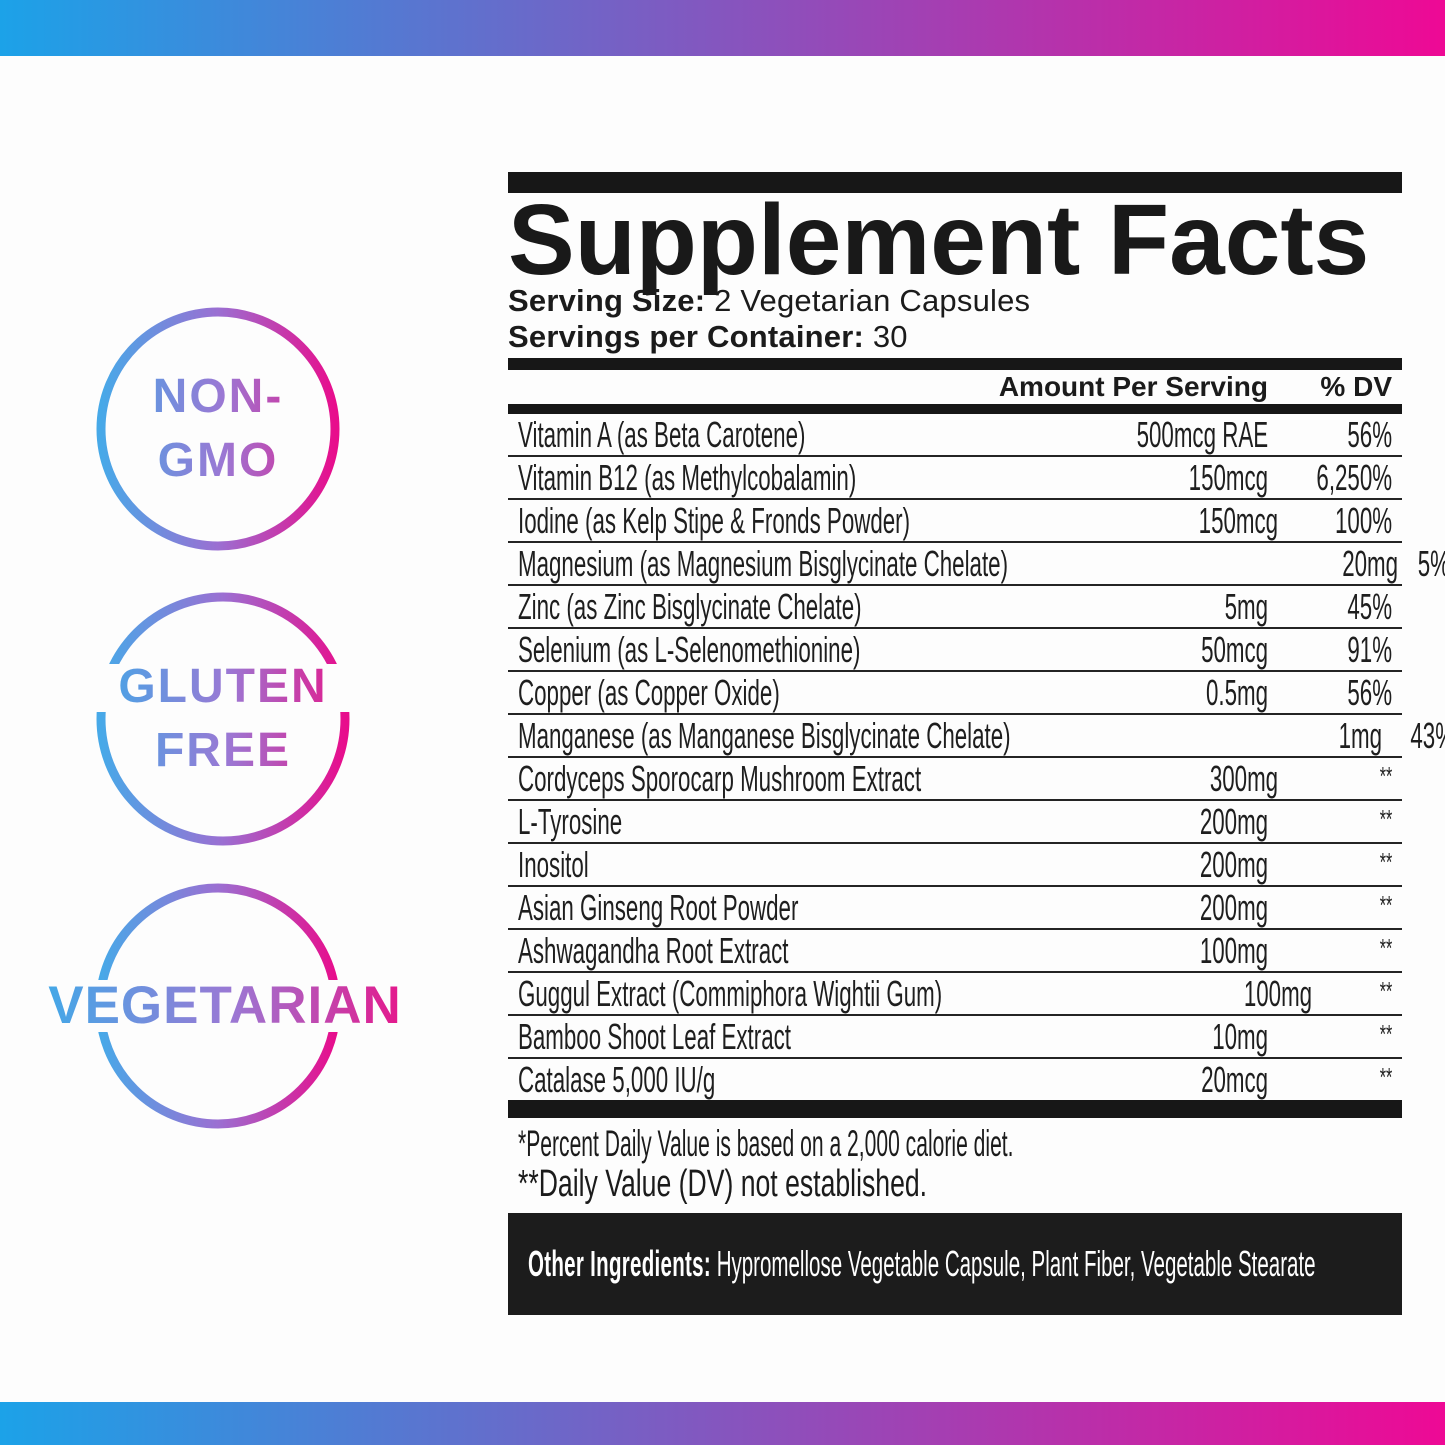 Image resolution: width=1445 pixels, height=1445 pixels. What do you see at coordinates (218, 397) in the screenshot?
I see `badge-label: NON-` at bounding box center [218, 397].